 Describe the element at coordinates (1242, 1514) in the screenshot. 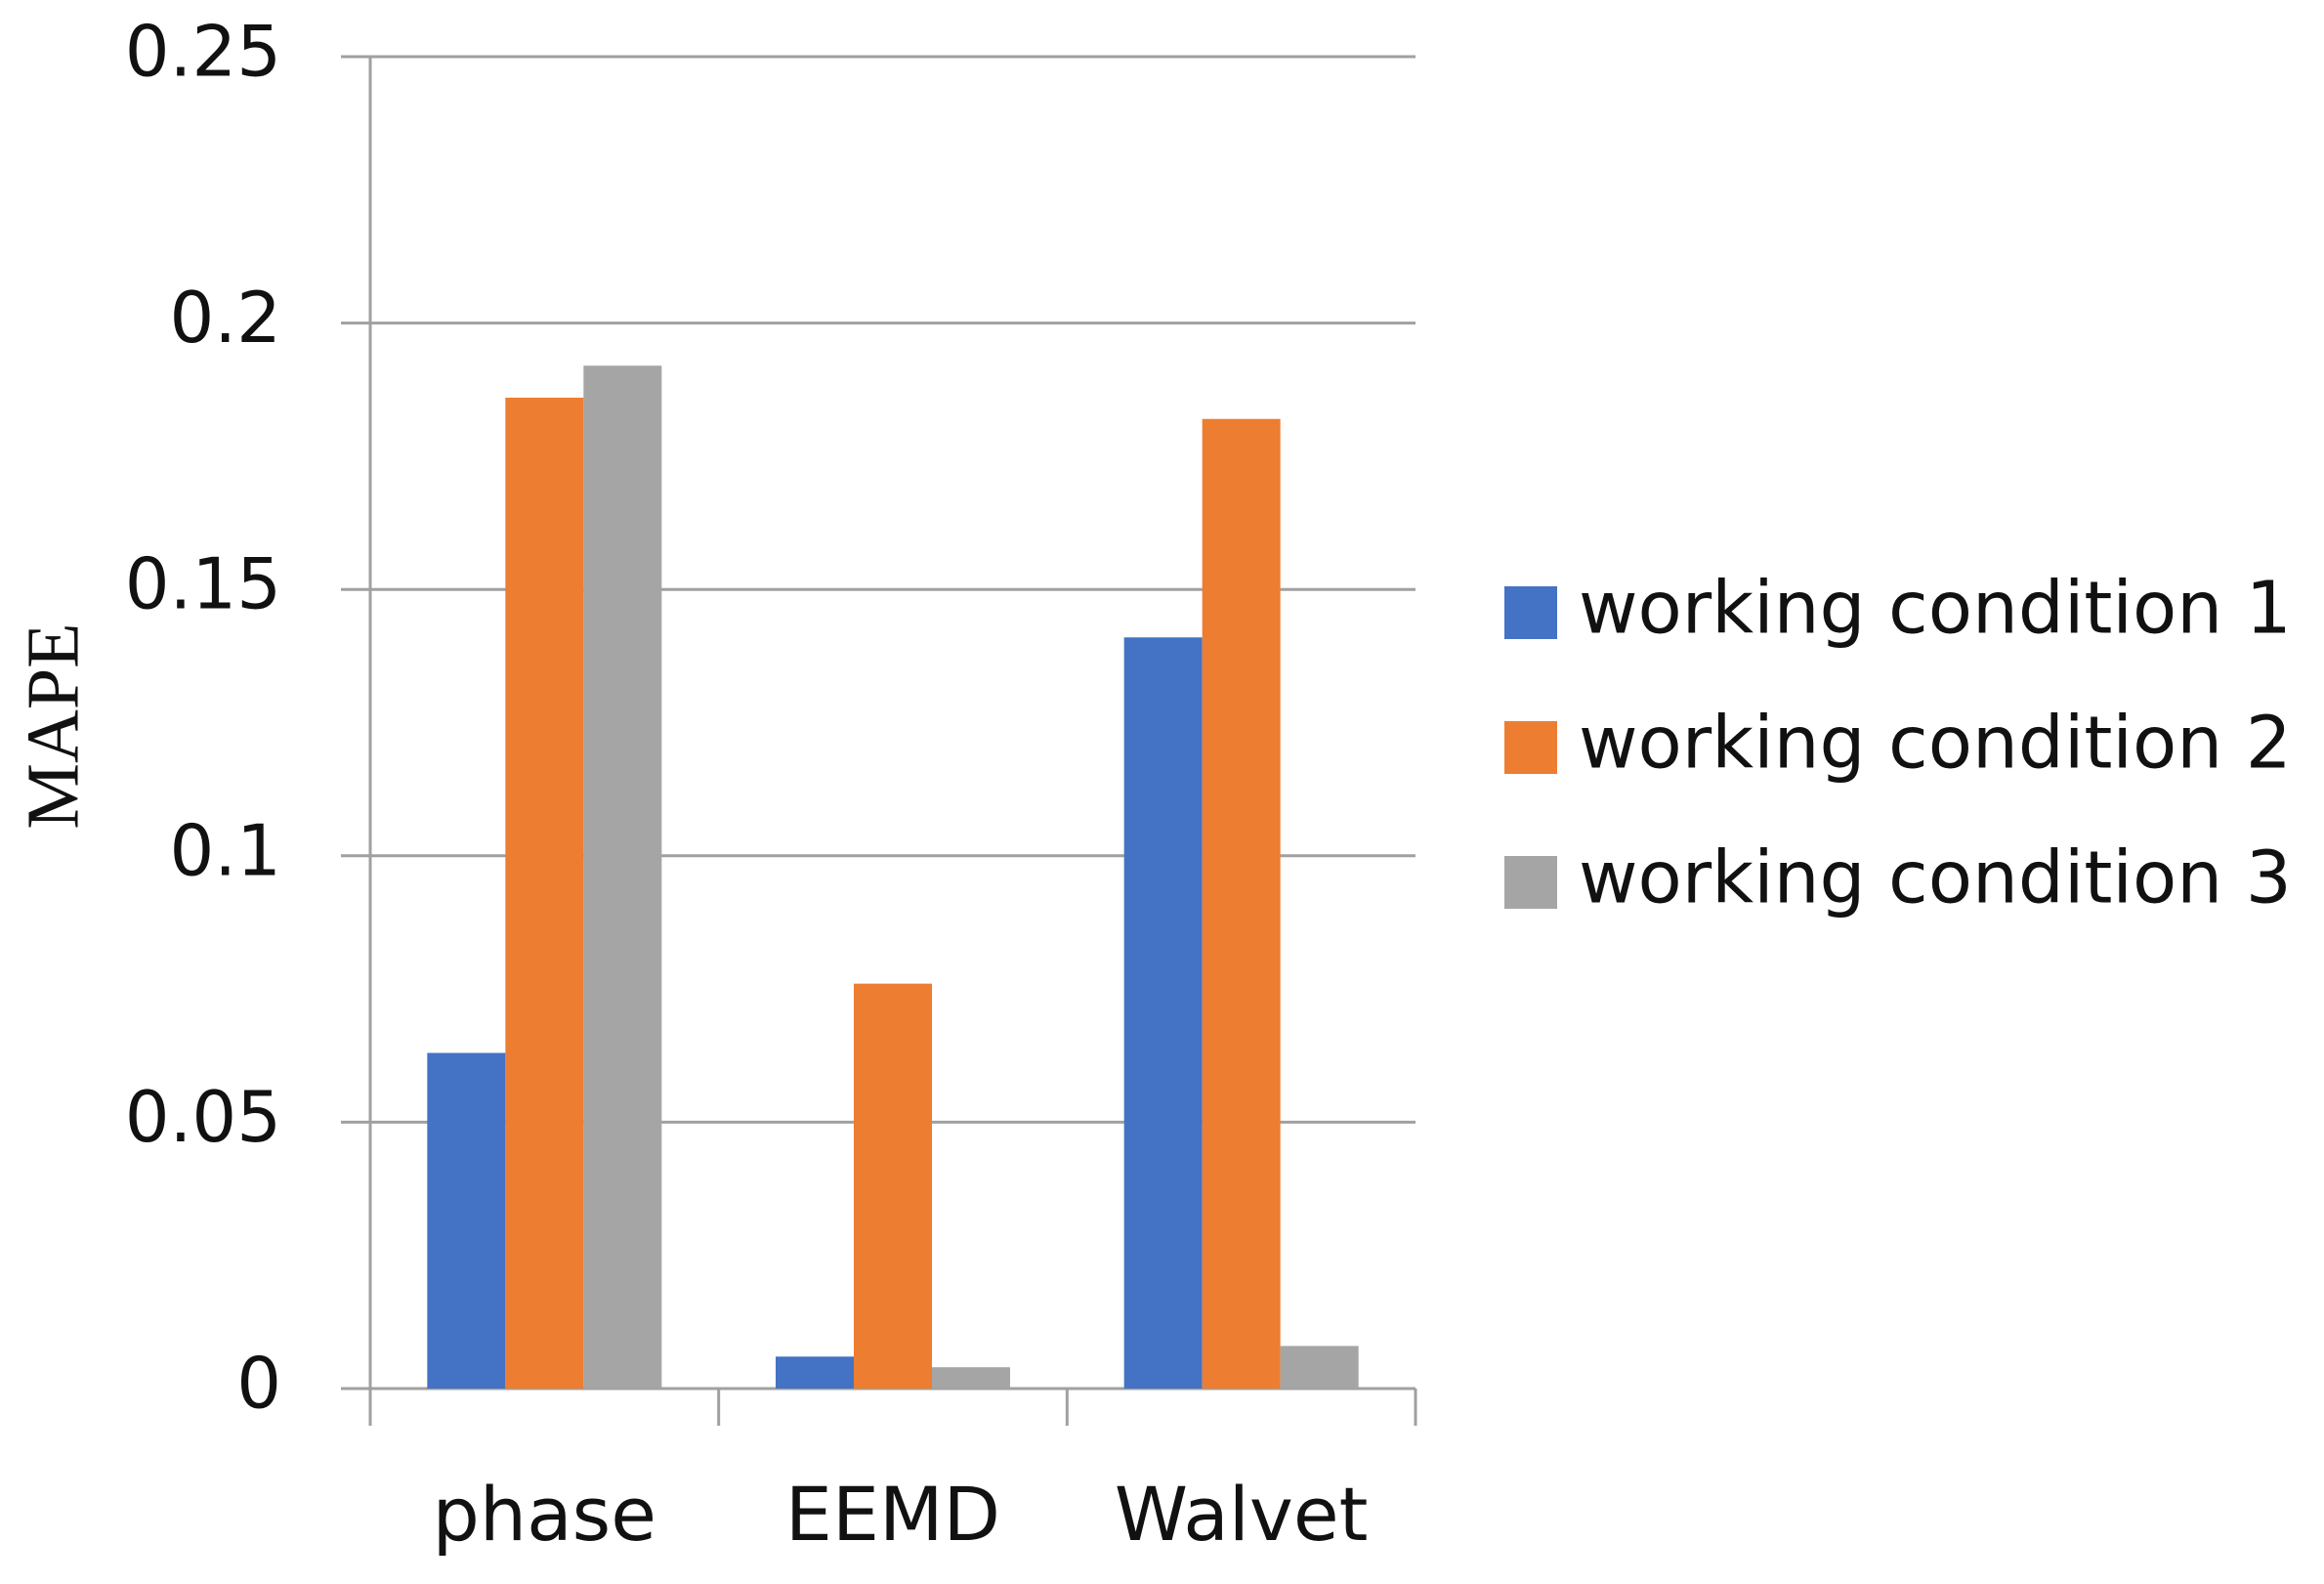

I see `x-tick-label: Walvet` at that location.